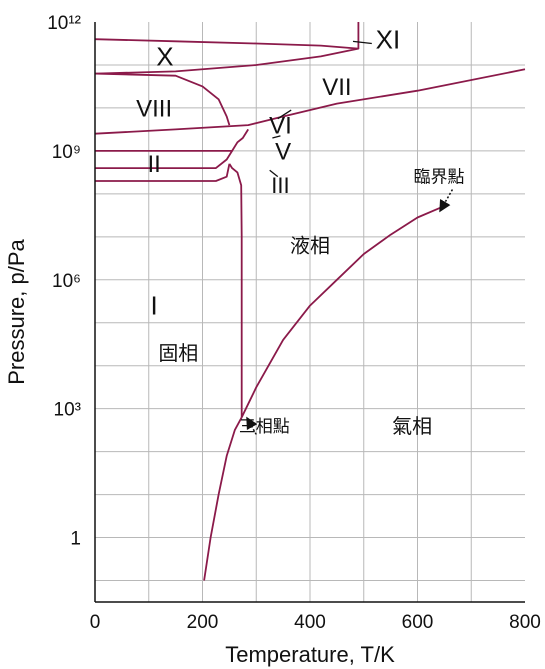 Image resolution: width=545 pixels, height=669 pixels. Describe the element at coordinates (310, 622) in the screenshot. I see `x-tick-label: 400` at that location.